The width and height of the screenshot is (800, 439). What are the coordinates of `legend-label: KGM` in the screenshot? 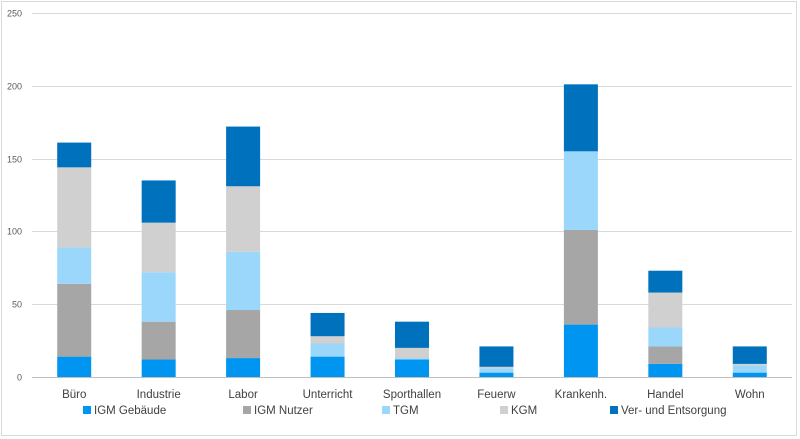 It's located at (524, 411).